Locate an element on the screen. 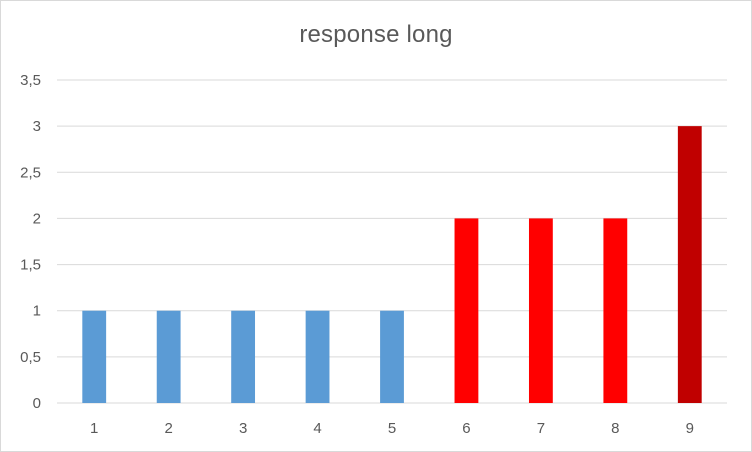 The width and height of the screenshot is (752, 452). x-tick-label: 2 is located at coordinates (168, 428).